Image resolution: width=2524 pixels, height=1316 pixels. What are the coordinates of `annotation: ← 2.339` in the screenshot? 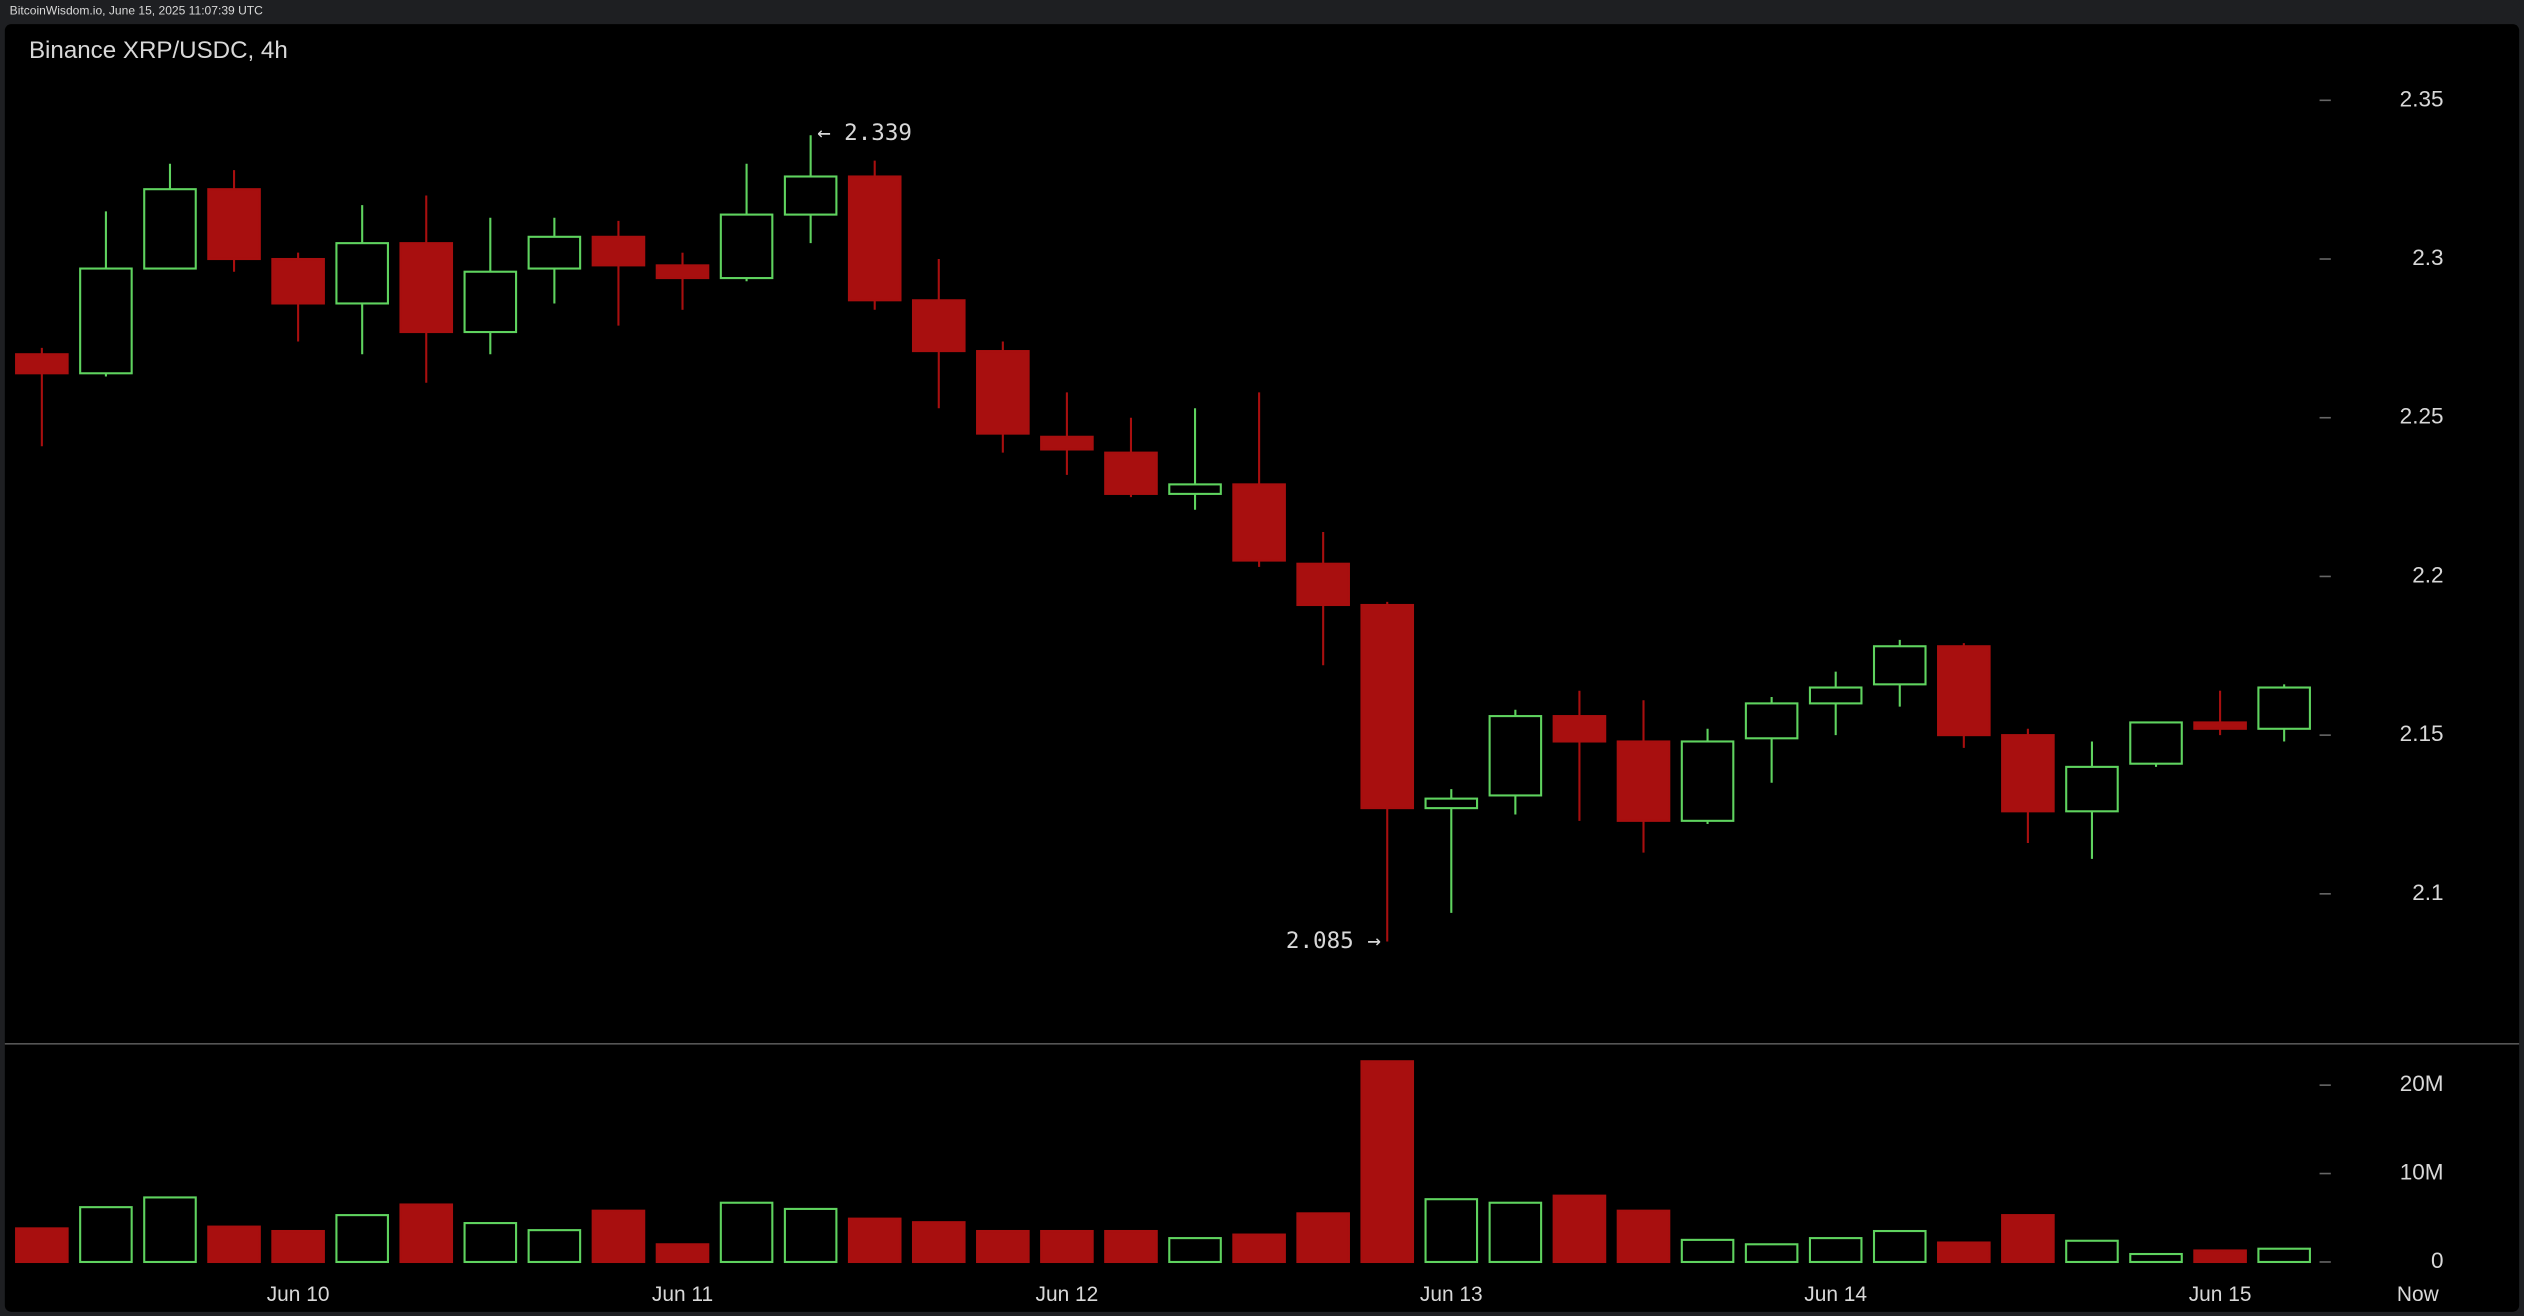 It's located at (864, 133).